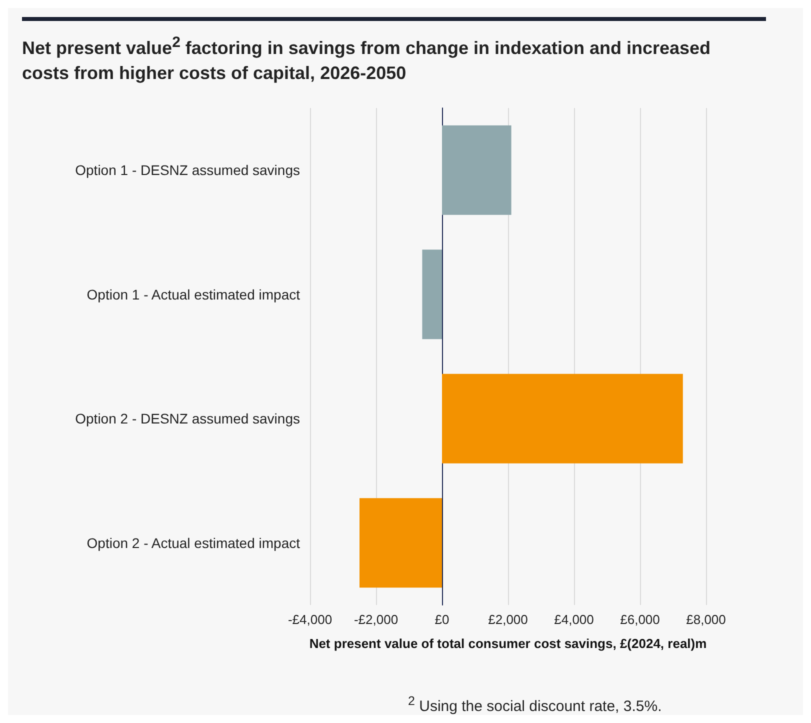 The width and height of the screenshot is (811, 723). Describe the element at coordinates (574, 619) in the screenshot. I see `x-tick-label: £4,000` at that location.